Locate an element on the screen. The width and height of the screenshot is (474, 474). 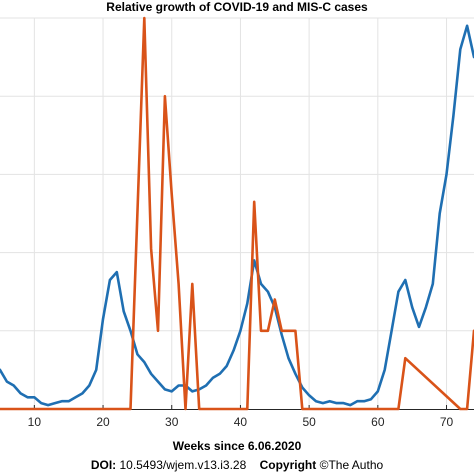
copyright-value: ©The Autho is located at coordinates (351, 465).